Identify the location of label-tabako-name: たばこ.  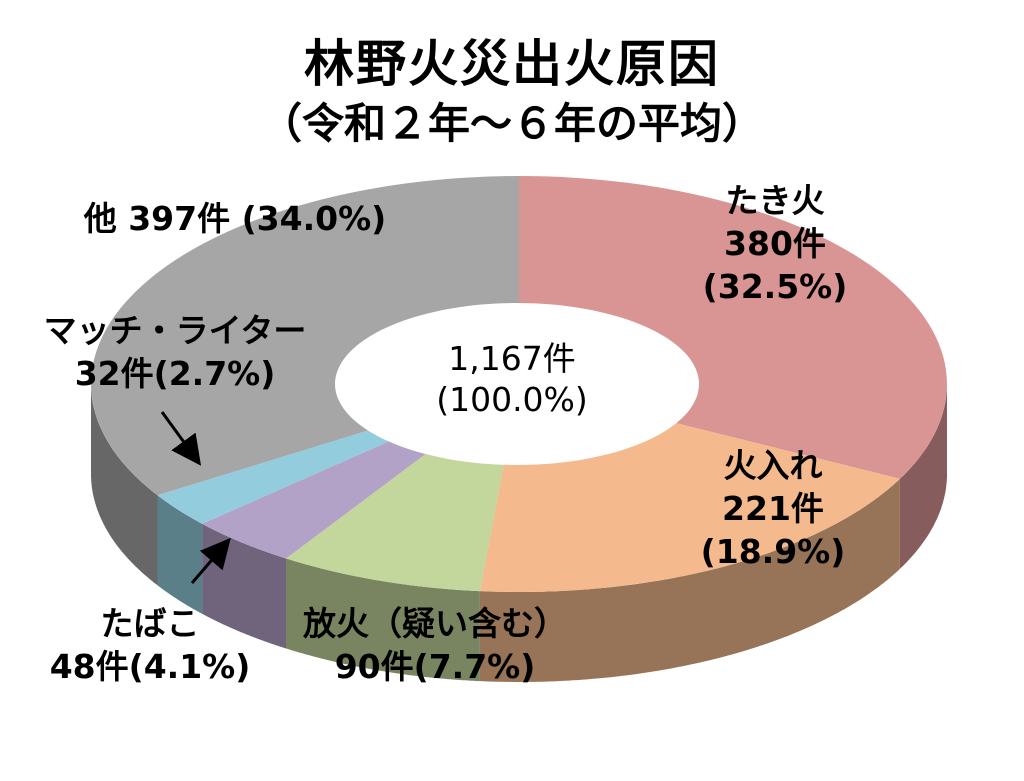
(150, 623).